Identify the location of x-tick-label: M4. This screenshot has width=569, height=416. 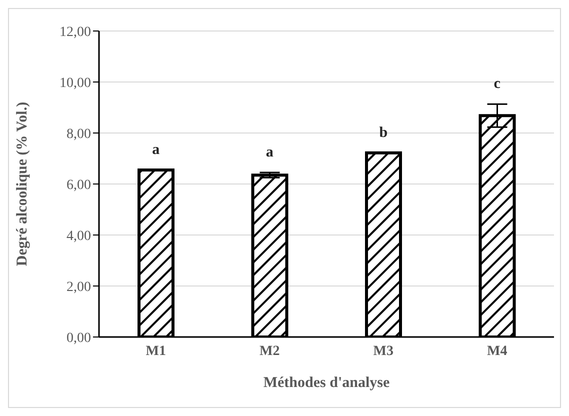
(497, 351).